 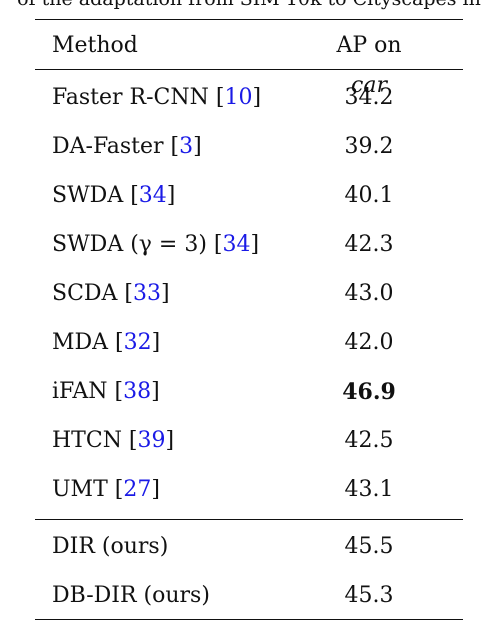 I want to click on ap-cell: 42.5, so click(x=369, y=440).